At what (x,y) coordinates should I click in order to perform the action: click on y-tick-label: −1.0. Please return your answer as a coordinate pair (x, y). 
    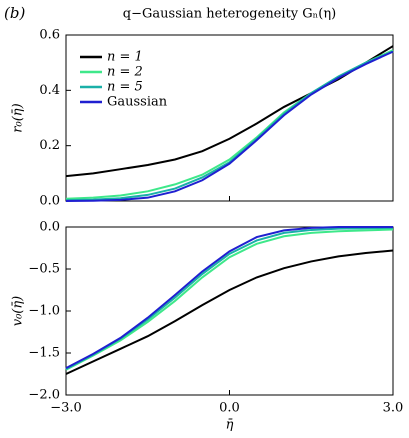
    Looking at the image, I should click on (44, 311).